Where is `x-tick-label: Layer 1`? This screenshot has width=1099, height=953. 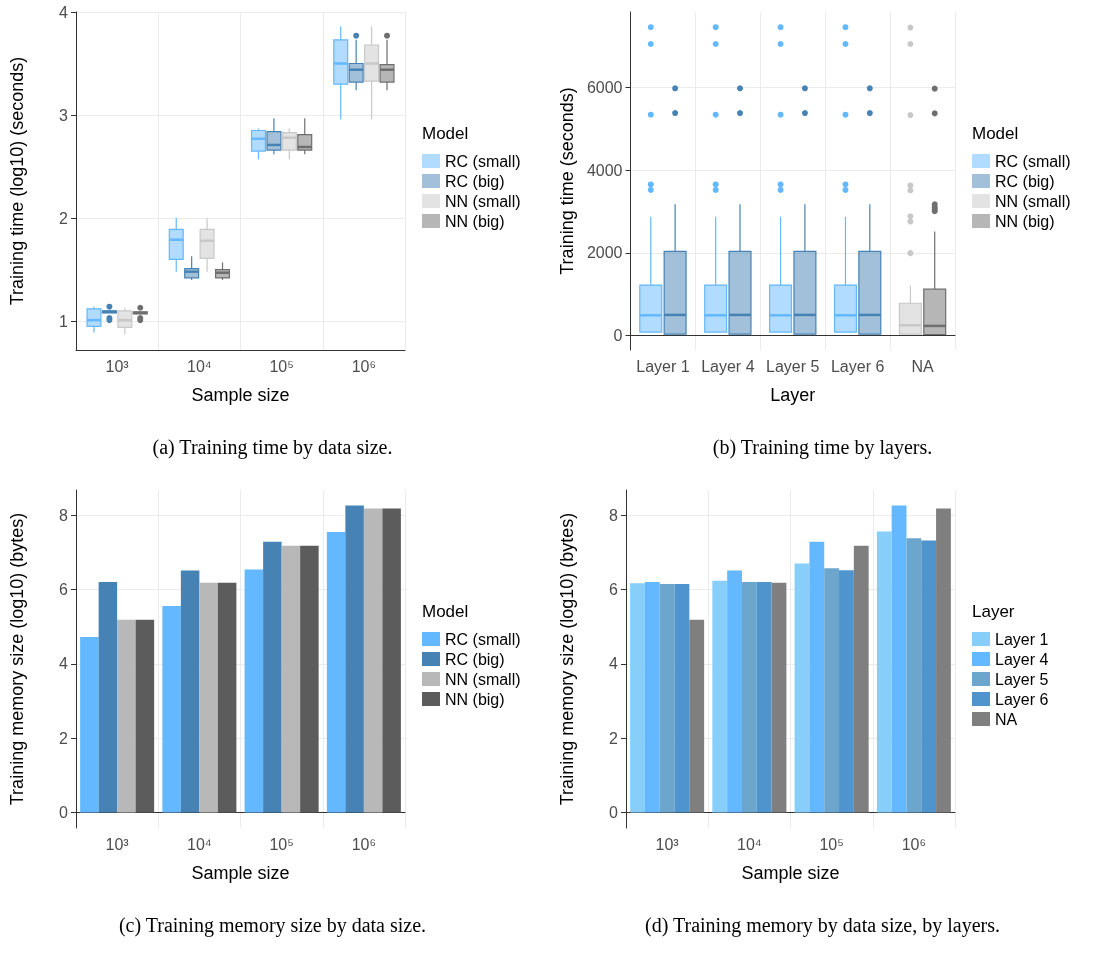 x-tick-label: Layer 1 is located at coordinates (663, 366).